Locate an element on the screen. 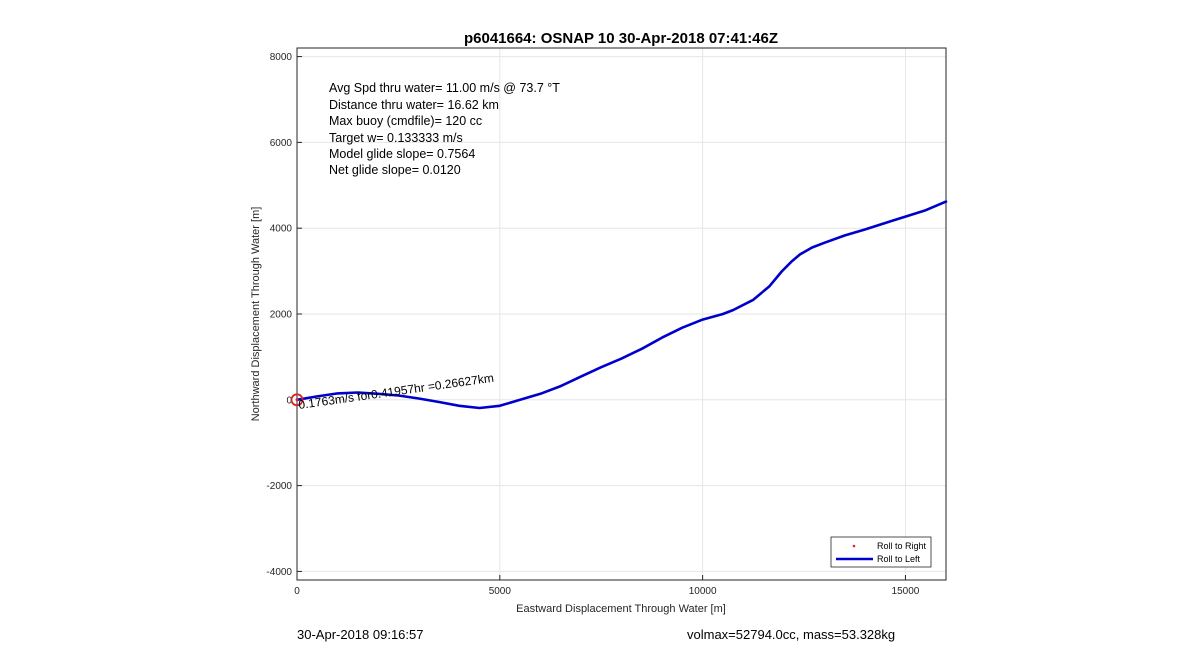 Image resolution: width=1200 pixels, height=652 pixels. y-tick-label: 4000 is located at coordinates (281, 229).